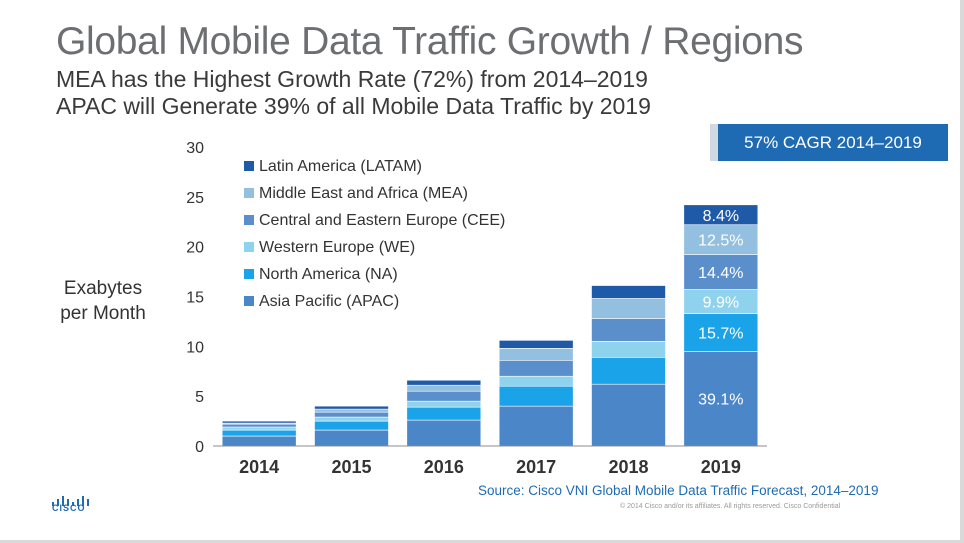 The width and height of the screenshot is (964, 543). Describe the element at coordinates (103, 301) in the screenshot. I see `y-axis-label: Exabytes per Month` at that location.